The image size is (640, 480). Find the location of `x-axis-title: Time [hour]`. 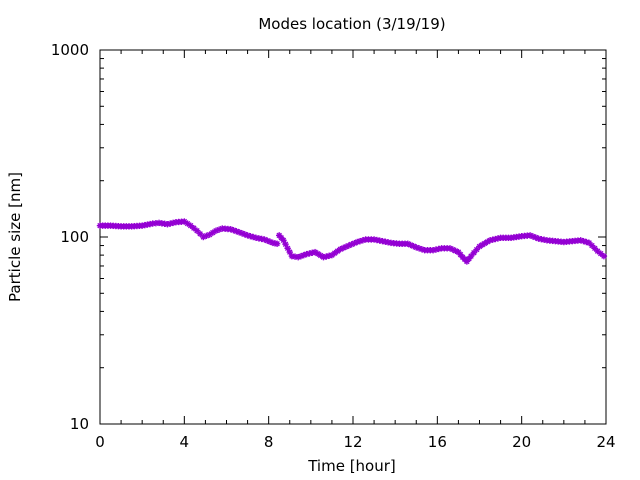

x-axis-title: Time [hour] is located at coordinates (351, 466).